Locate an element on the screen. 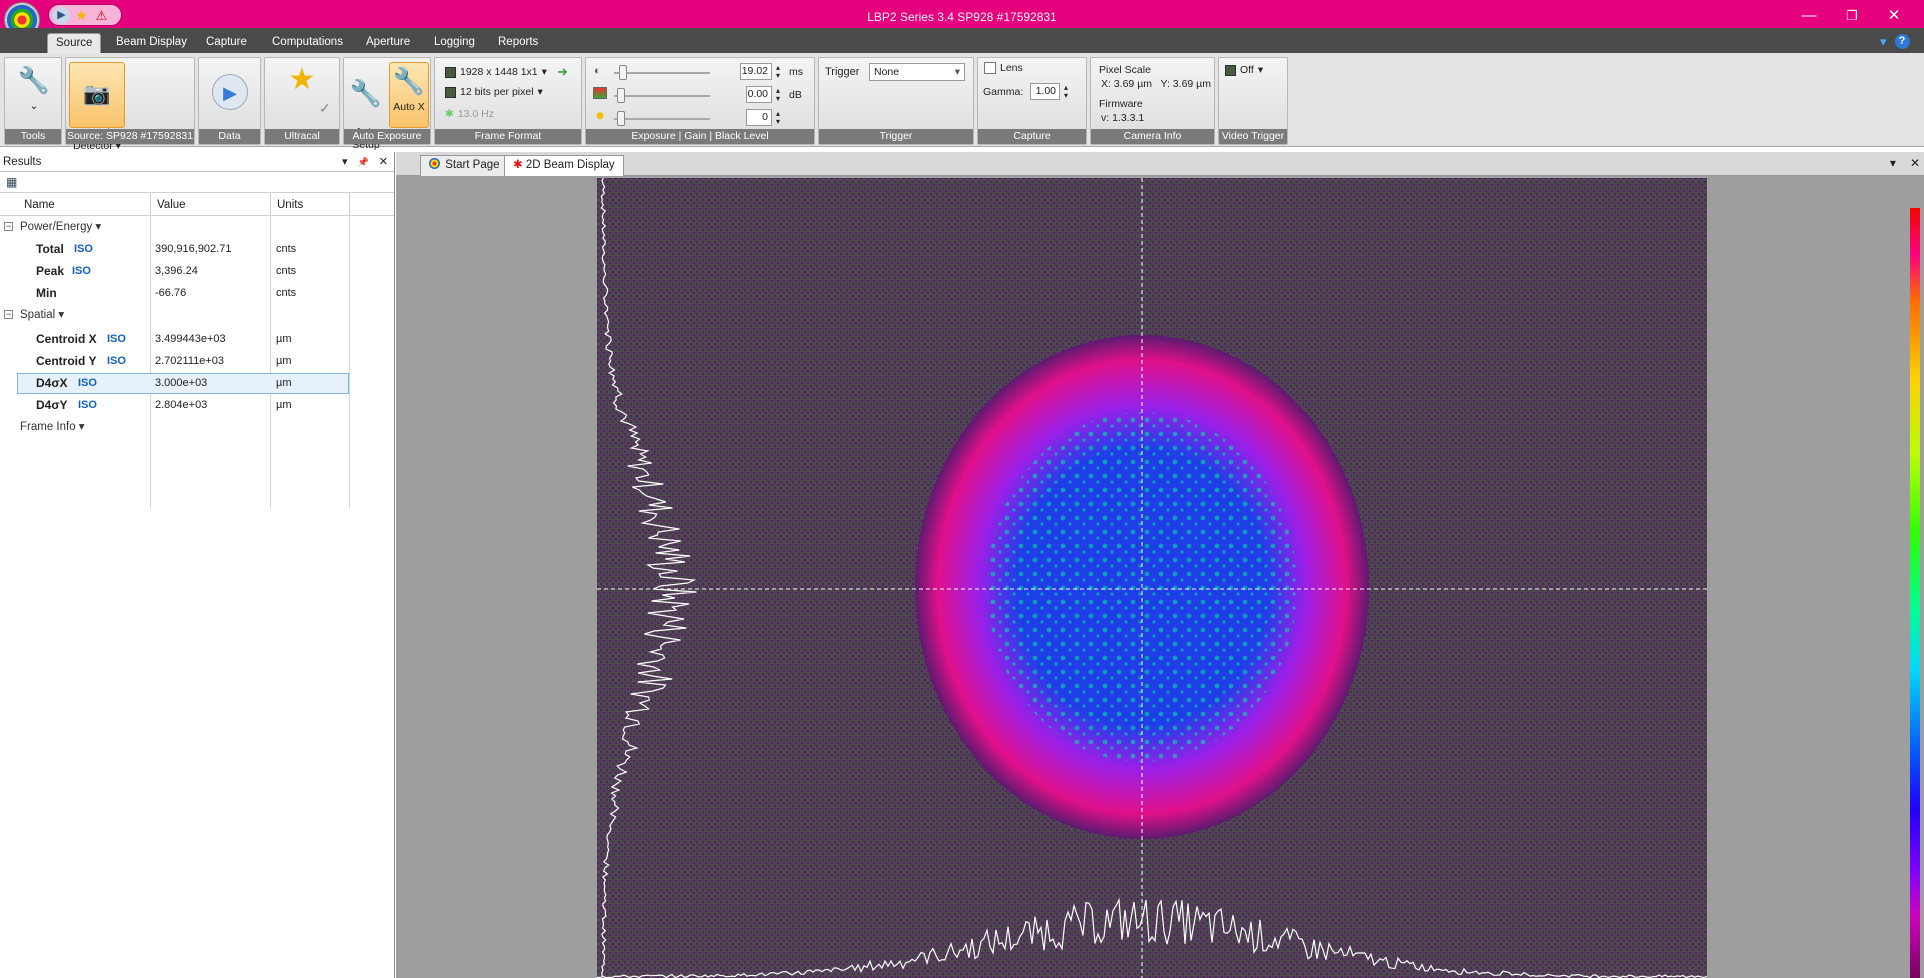 This screenshot has height=978, width=1924. column-value: Value is located at coordinates (211, 204).